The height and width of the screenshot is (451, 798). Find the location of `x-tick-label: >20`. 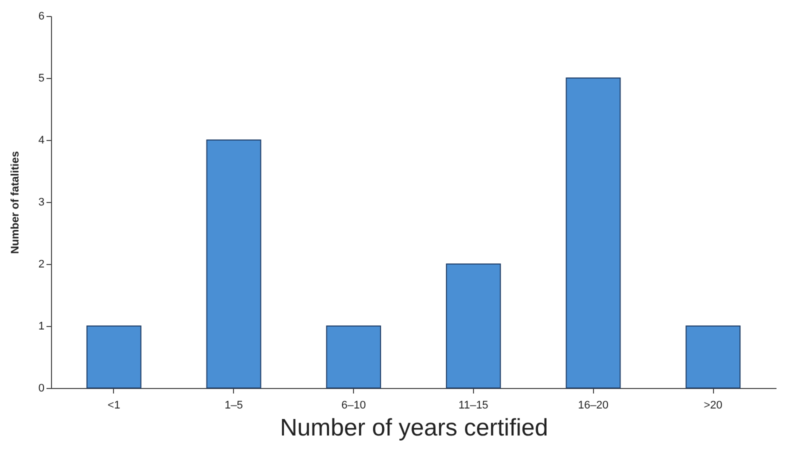

x-tick-label: >20 is located at coordinates (713, 406).